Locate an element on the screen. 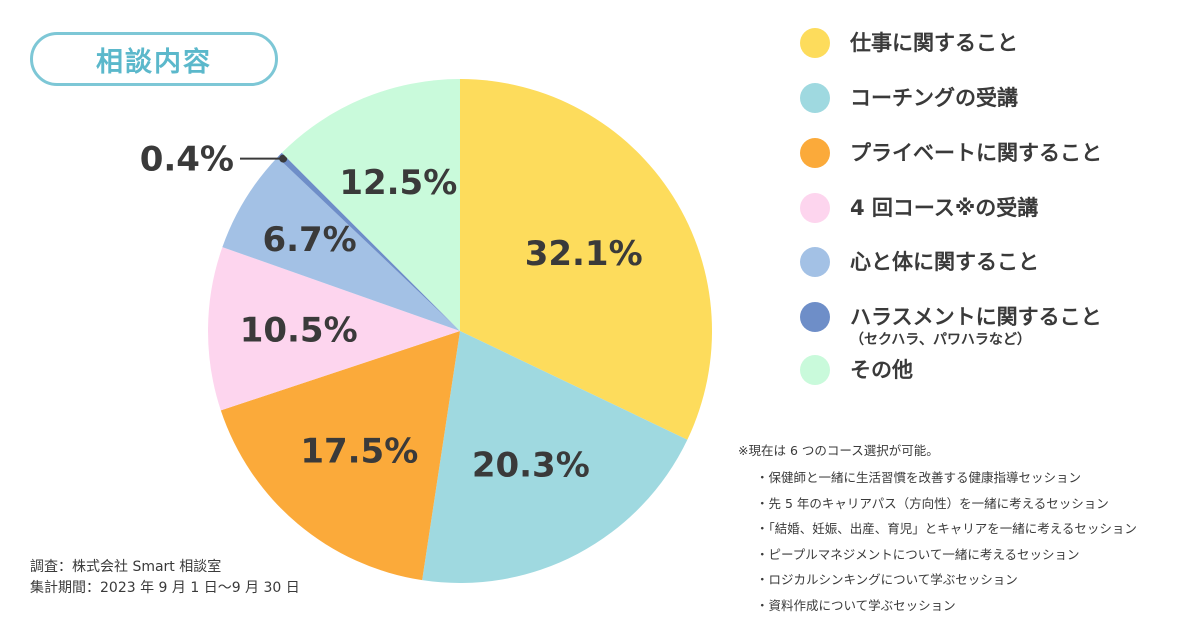 The width and height of the screenshot is (1200, 630). legend-item: コーチングの受講 is located at coordinates (909, 98).